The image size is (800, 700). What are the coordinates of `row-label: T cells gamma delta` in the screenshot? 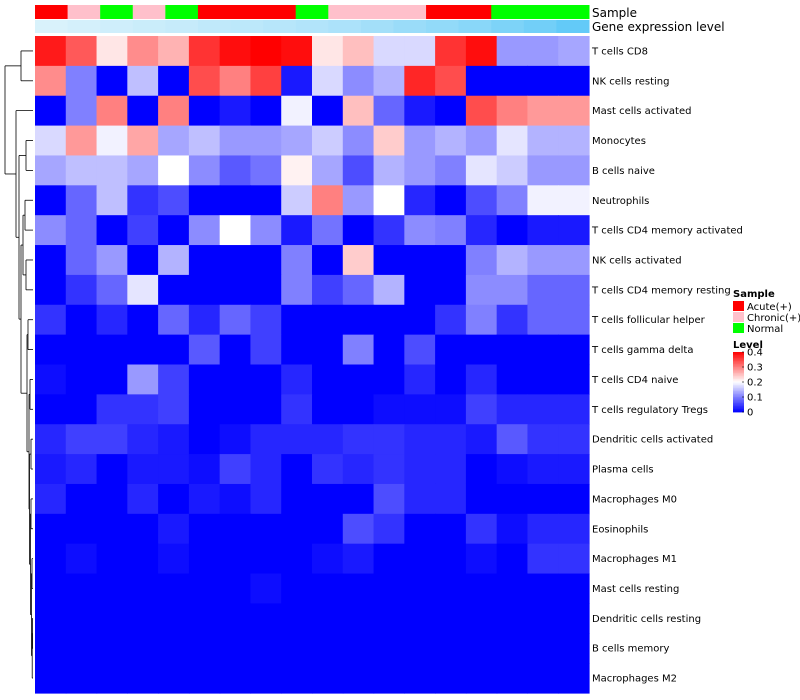 It's located at (642, 350).